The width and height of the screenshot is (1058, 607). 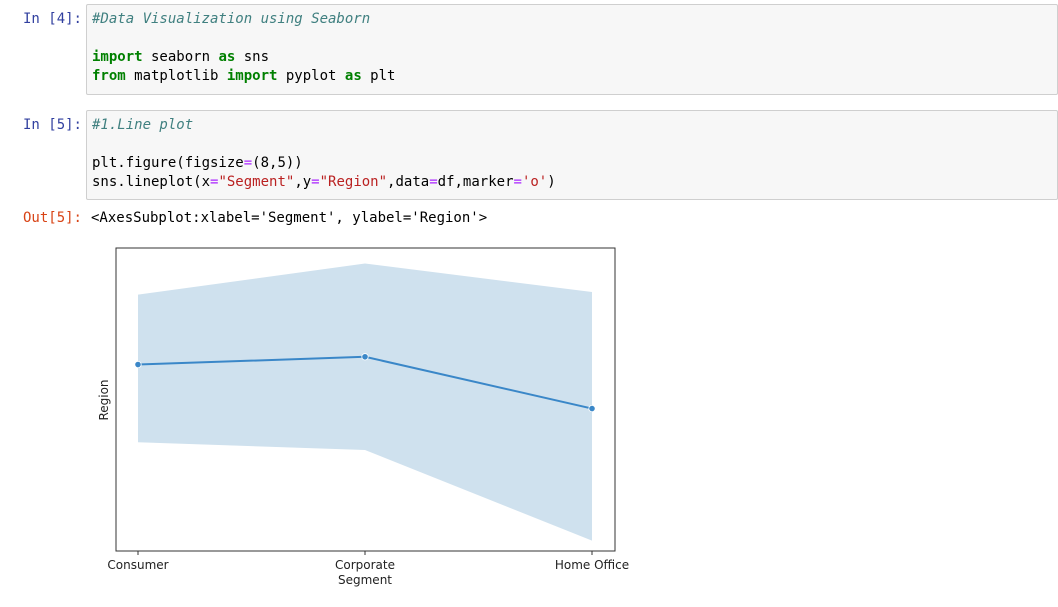 What do you see at coordinates (52, 125) in the screenshot?
I see `input-prompt: In [5]:` at bounding box center [52, 125].